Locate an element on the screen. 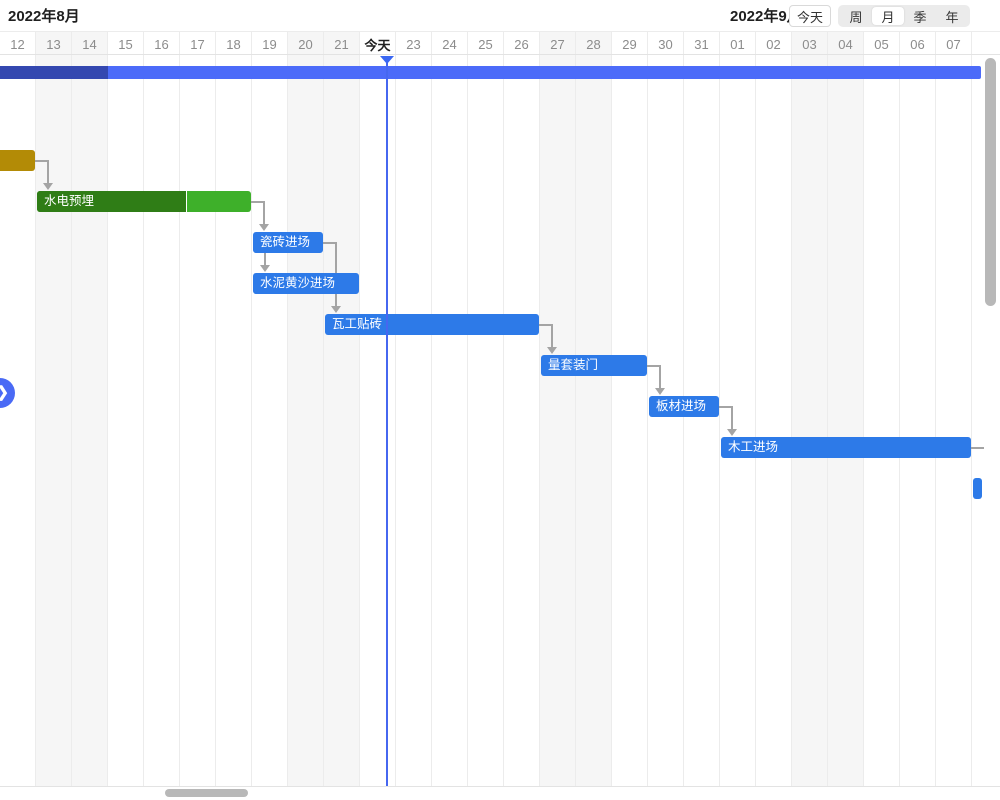  date-cell: 03 is located at coordinates (810, 43).